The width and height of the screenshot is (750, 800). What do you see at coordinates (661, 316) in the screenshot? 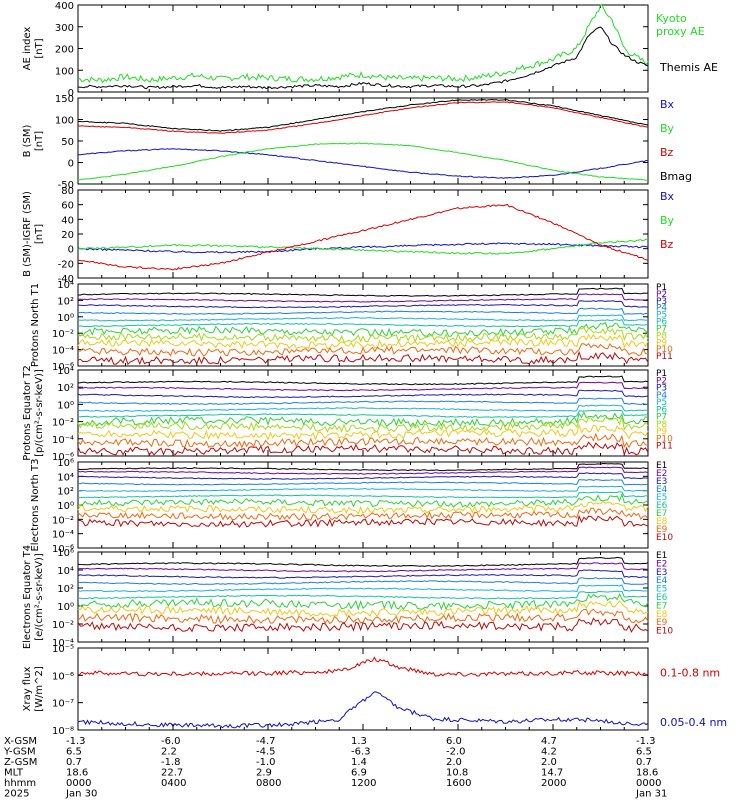
I see `legend-label: P5` at bounding box center [661, 316].